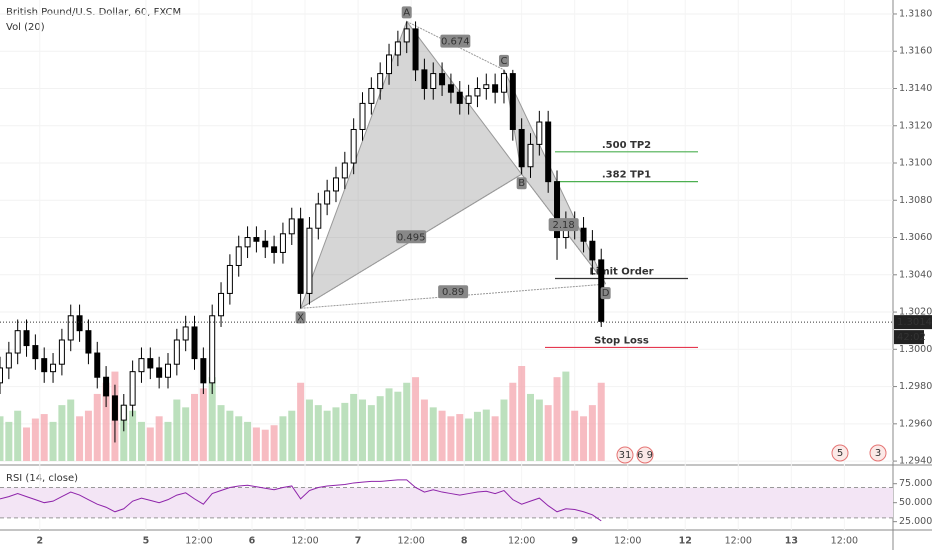  What do you see at coordinates (93, 12) in the screenshot?
I see `chart-title: British Pound/U.S. Dollar, 60, FXCM` at bounding box center [93, 12].